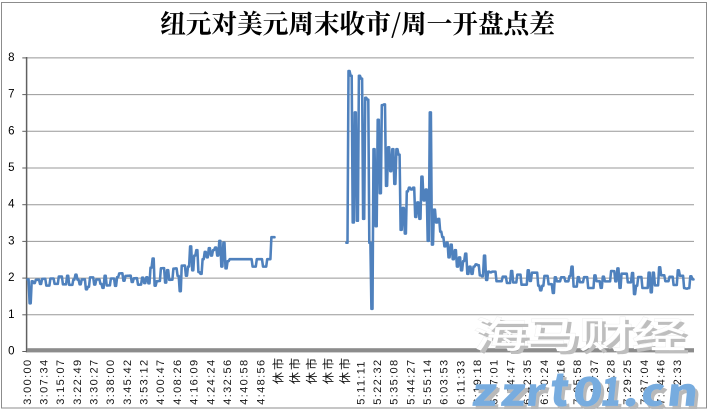  What do you see at coordinates (11, 315) in the screenshot?
I see `svg-text: 1` at bounding box center [11, 315].